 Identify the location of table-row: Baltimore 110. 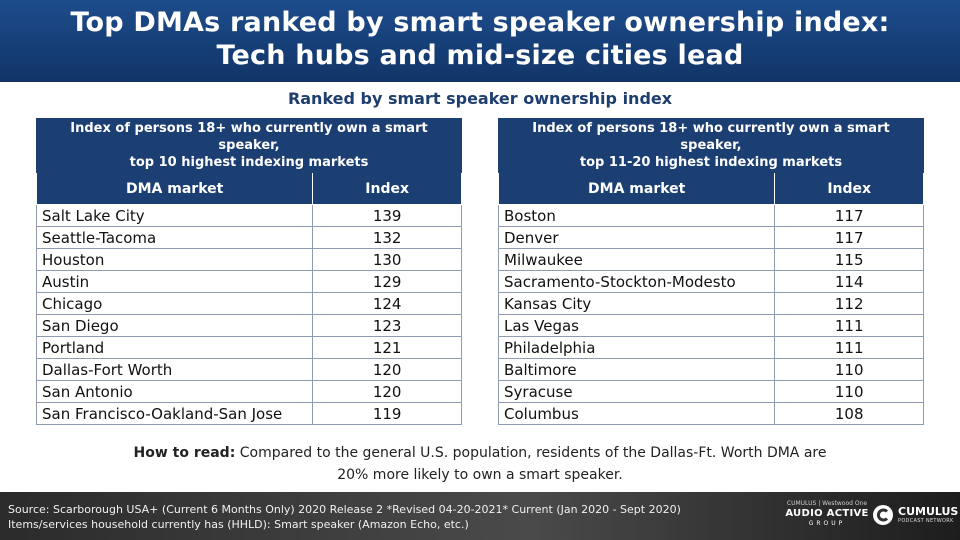
(710, 369).